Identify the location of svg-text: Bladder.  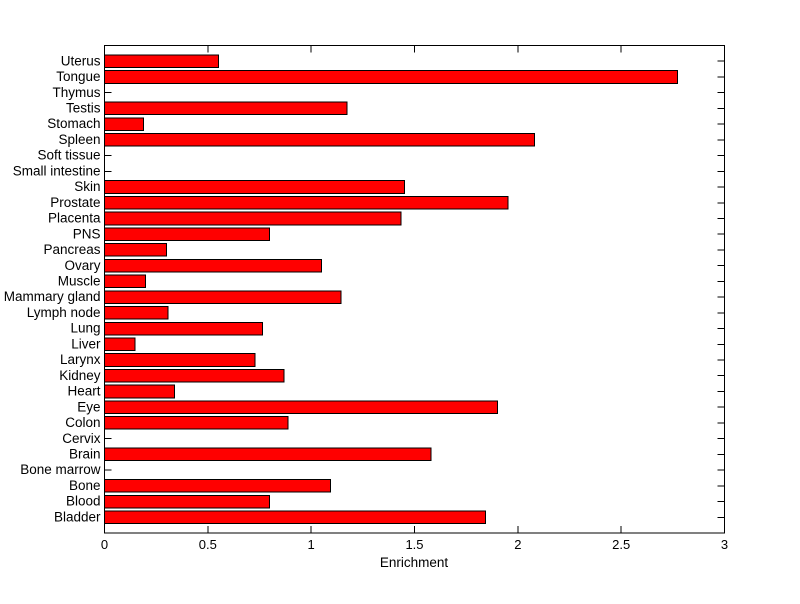
(77, 516).